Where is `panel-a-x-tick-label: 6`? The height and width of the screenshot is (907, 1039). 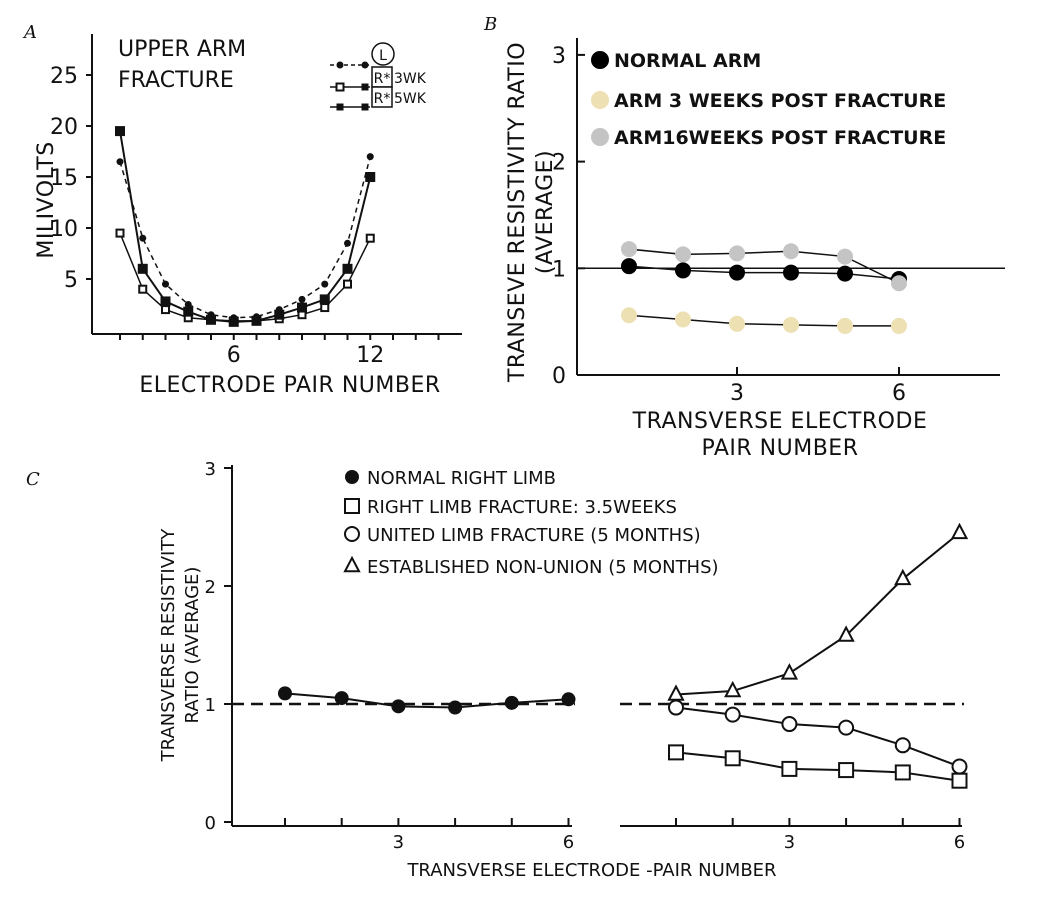 panel-a-x-tick-label: 6 is located at coordinates (234, 355).